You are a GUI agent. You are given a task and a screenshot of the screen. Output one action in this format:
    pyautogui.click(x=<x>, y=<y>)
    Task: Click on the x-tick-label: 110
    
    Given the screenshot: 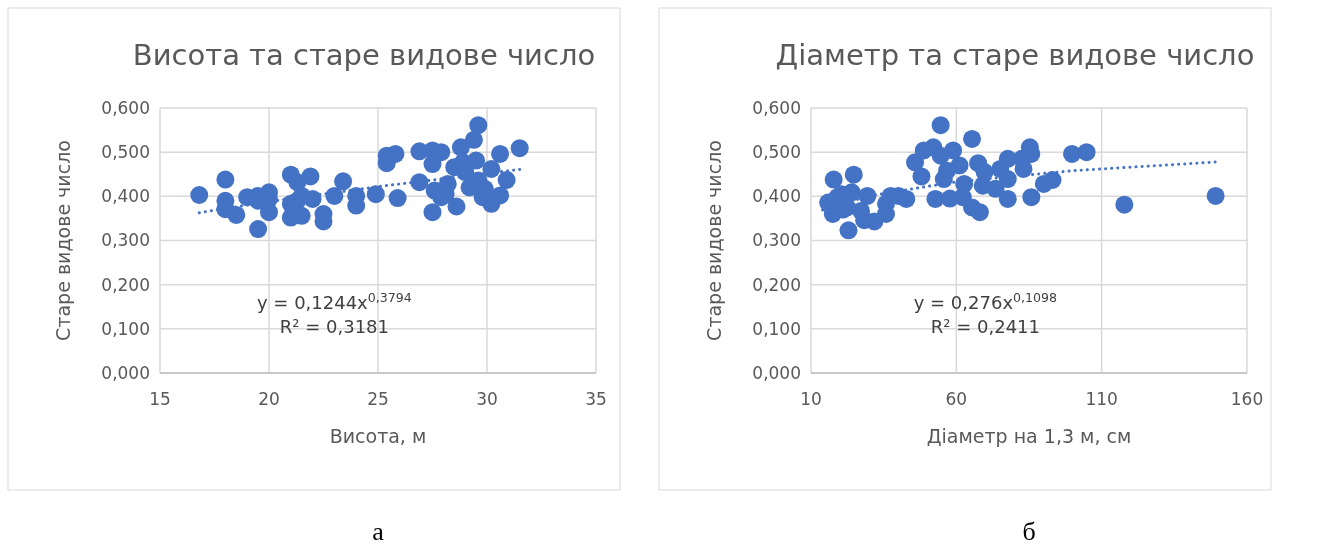 What is the action you would take?
    pyautogui.click(x=1101, y=399)
    